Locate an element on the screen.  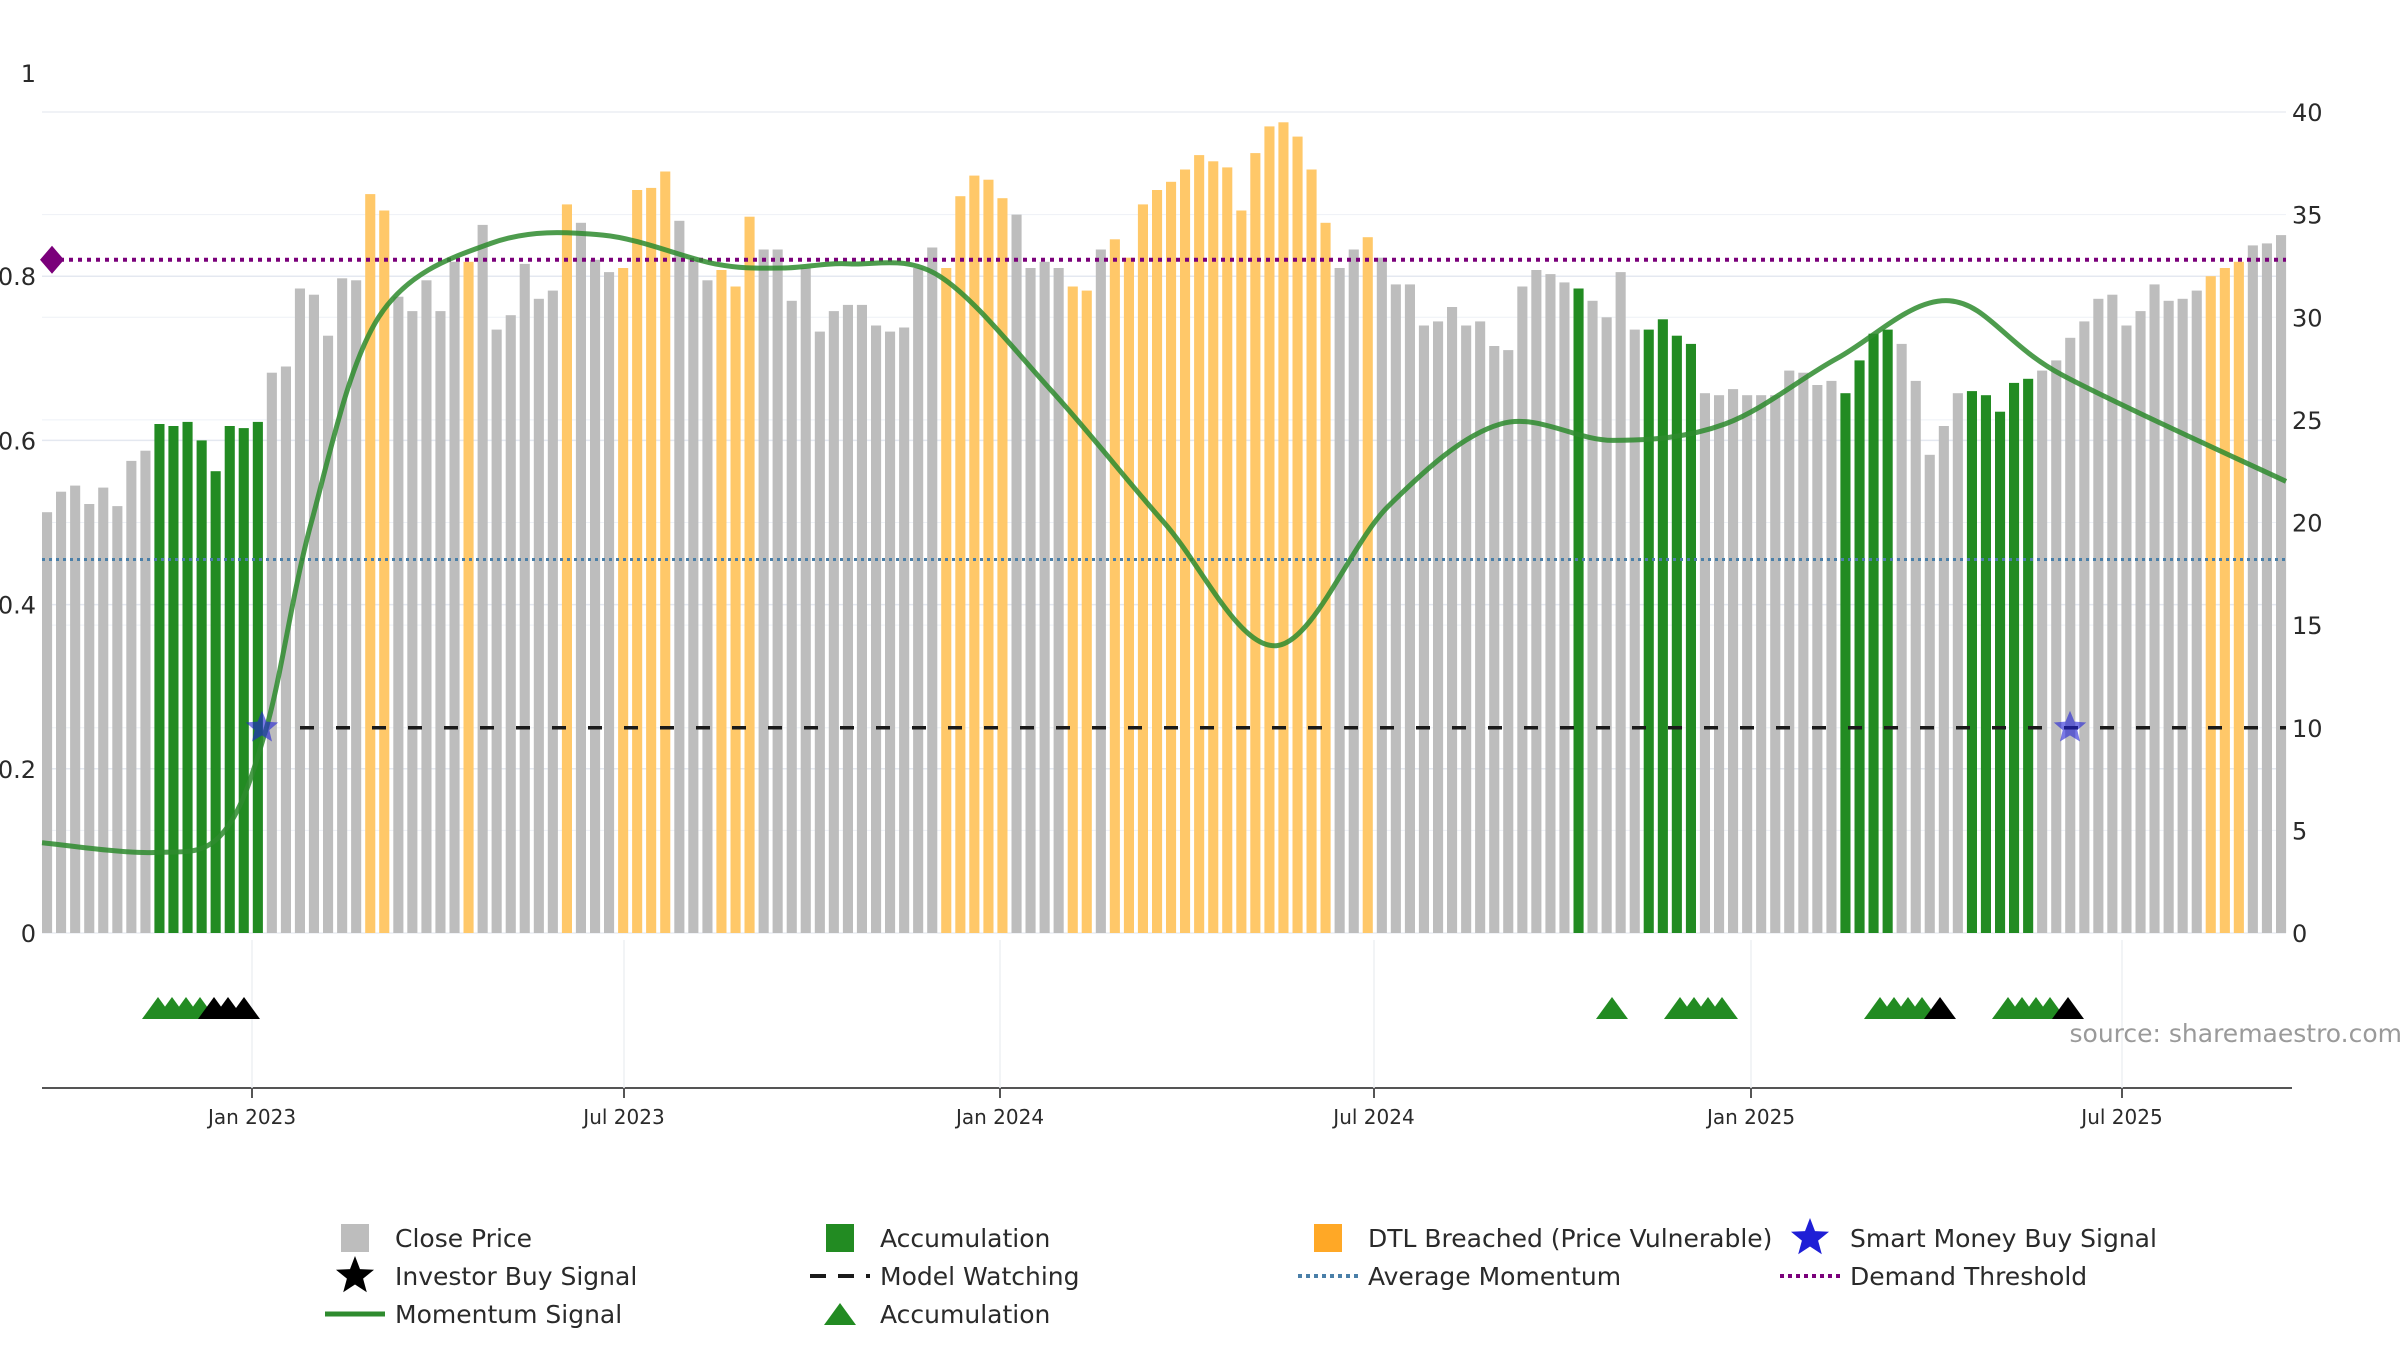
signal-markers is located at coordinates (1166, 726).